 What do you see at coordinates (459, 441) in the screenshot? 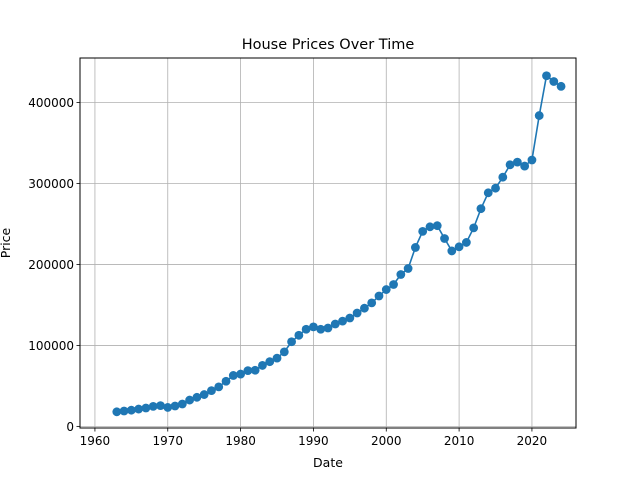
I see `x-tick-label: 2010` at bounding box center [459, 441].